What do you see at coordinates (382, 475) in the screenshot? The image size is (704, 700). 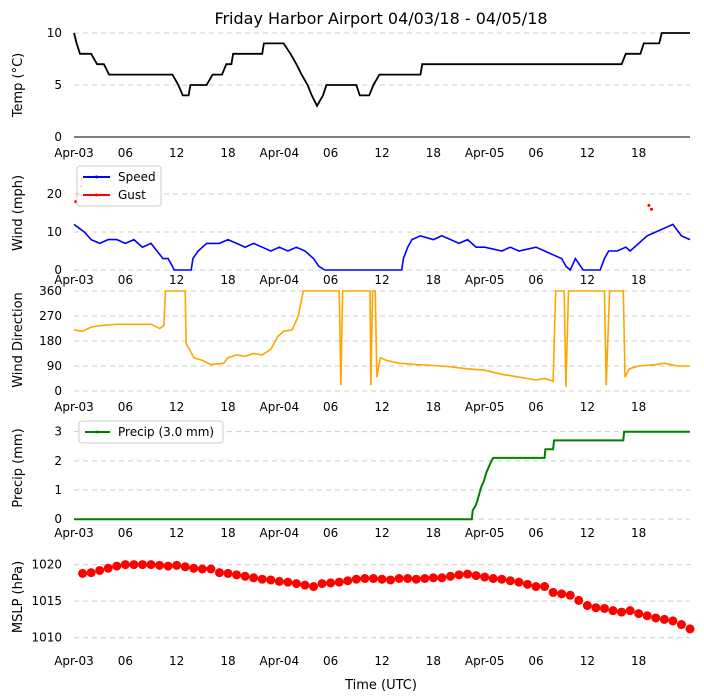 I see `precip-line` at bounding box center [382, 475].